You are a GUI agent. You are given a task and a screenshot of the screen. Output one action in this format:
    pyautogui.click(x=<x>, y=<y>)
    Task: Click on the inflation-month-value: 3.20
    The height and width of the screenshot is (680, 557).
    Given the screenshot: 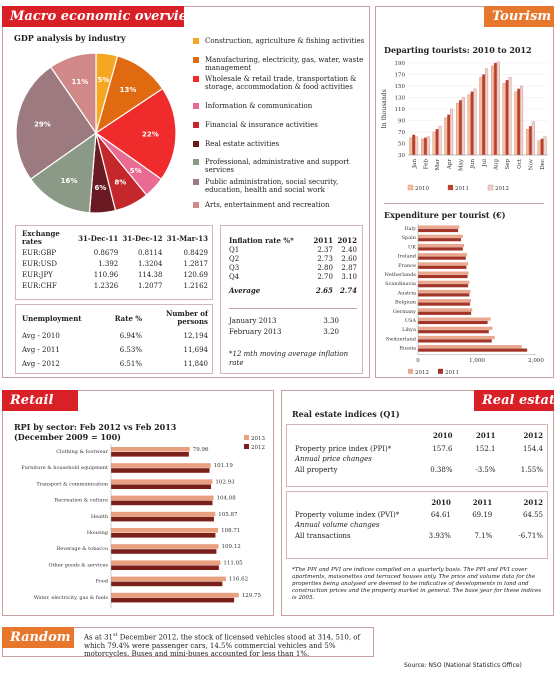 What is the action you would take?
    pyautogui.click(x=331, y=332)
    